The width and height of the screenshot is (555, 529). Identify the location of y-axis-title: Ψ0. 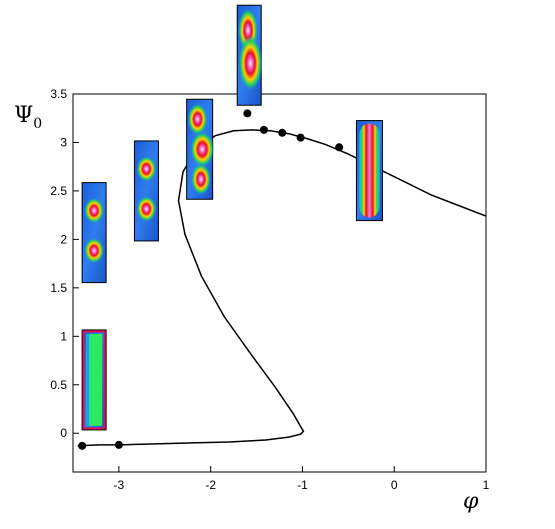
(28, 117).